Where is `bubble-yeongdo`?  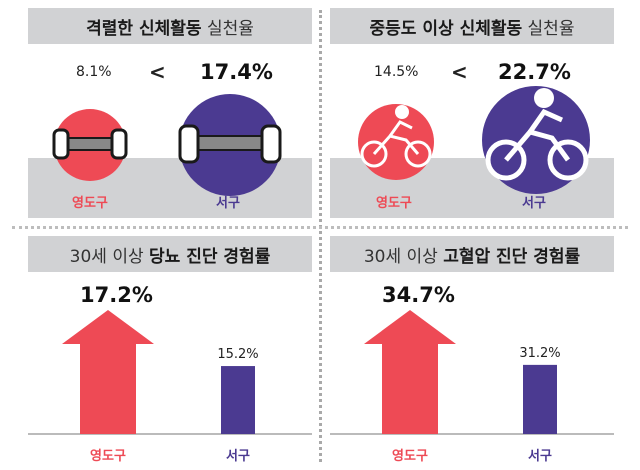
bubble-yeongdo is located at coordinates (396, 142).